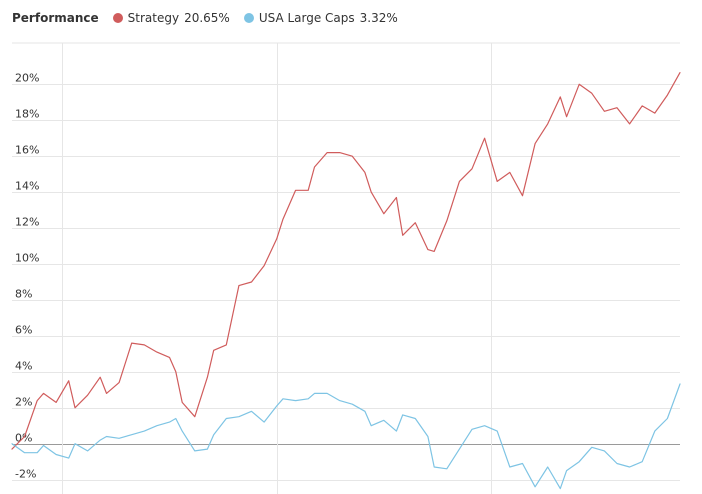 The image size is (702, 494). Describe the element at coordinates (25, 474) in the screenshot. I see `y-tick-label: -2%` at that location.